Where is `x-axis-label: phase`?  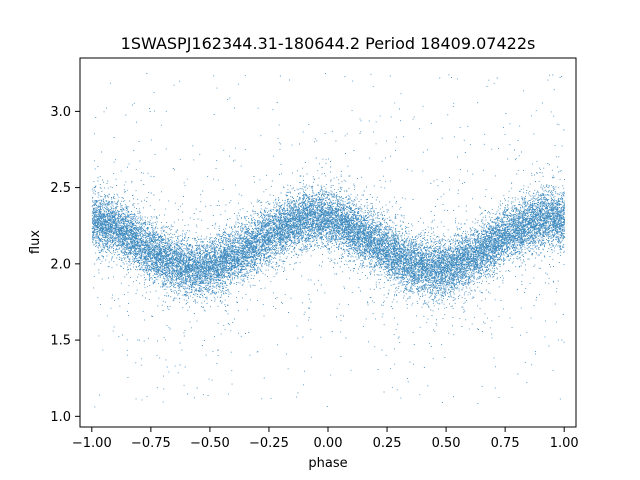
x-axis-label: phase is located at coordinates (327, 463).